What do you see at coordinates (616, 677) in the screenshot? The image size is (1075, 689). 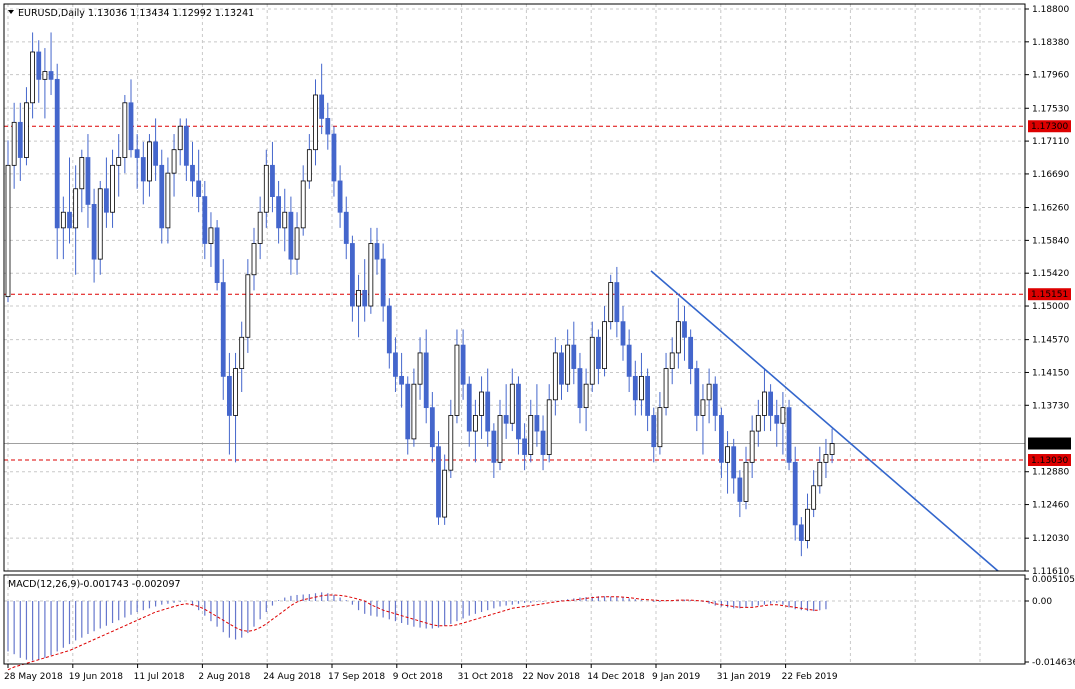 I see `time-tick-label: 14 Dec 2018` at bounding box center [616, 677].